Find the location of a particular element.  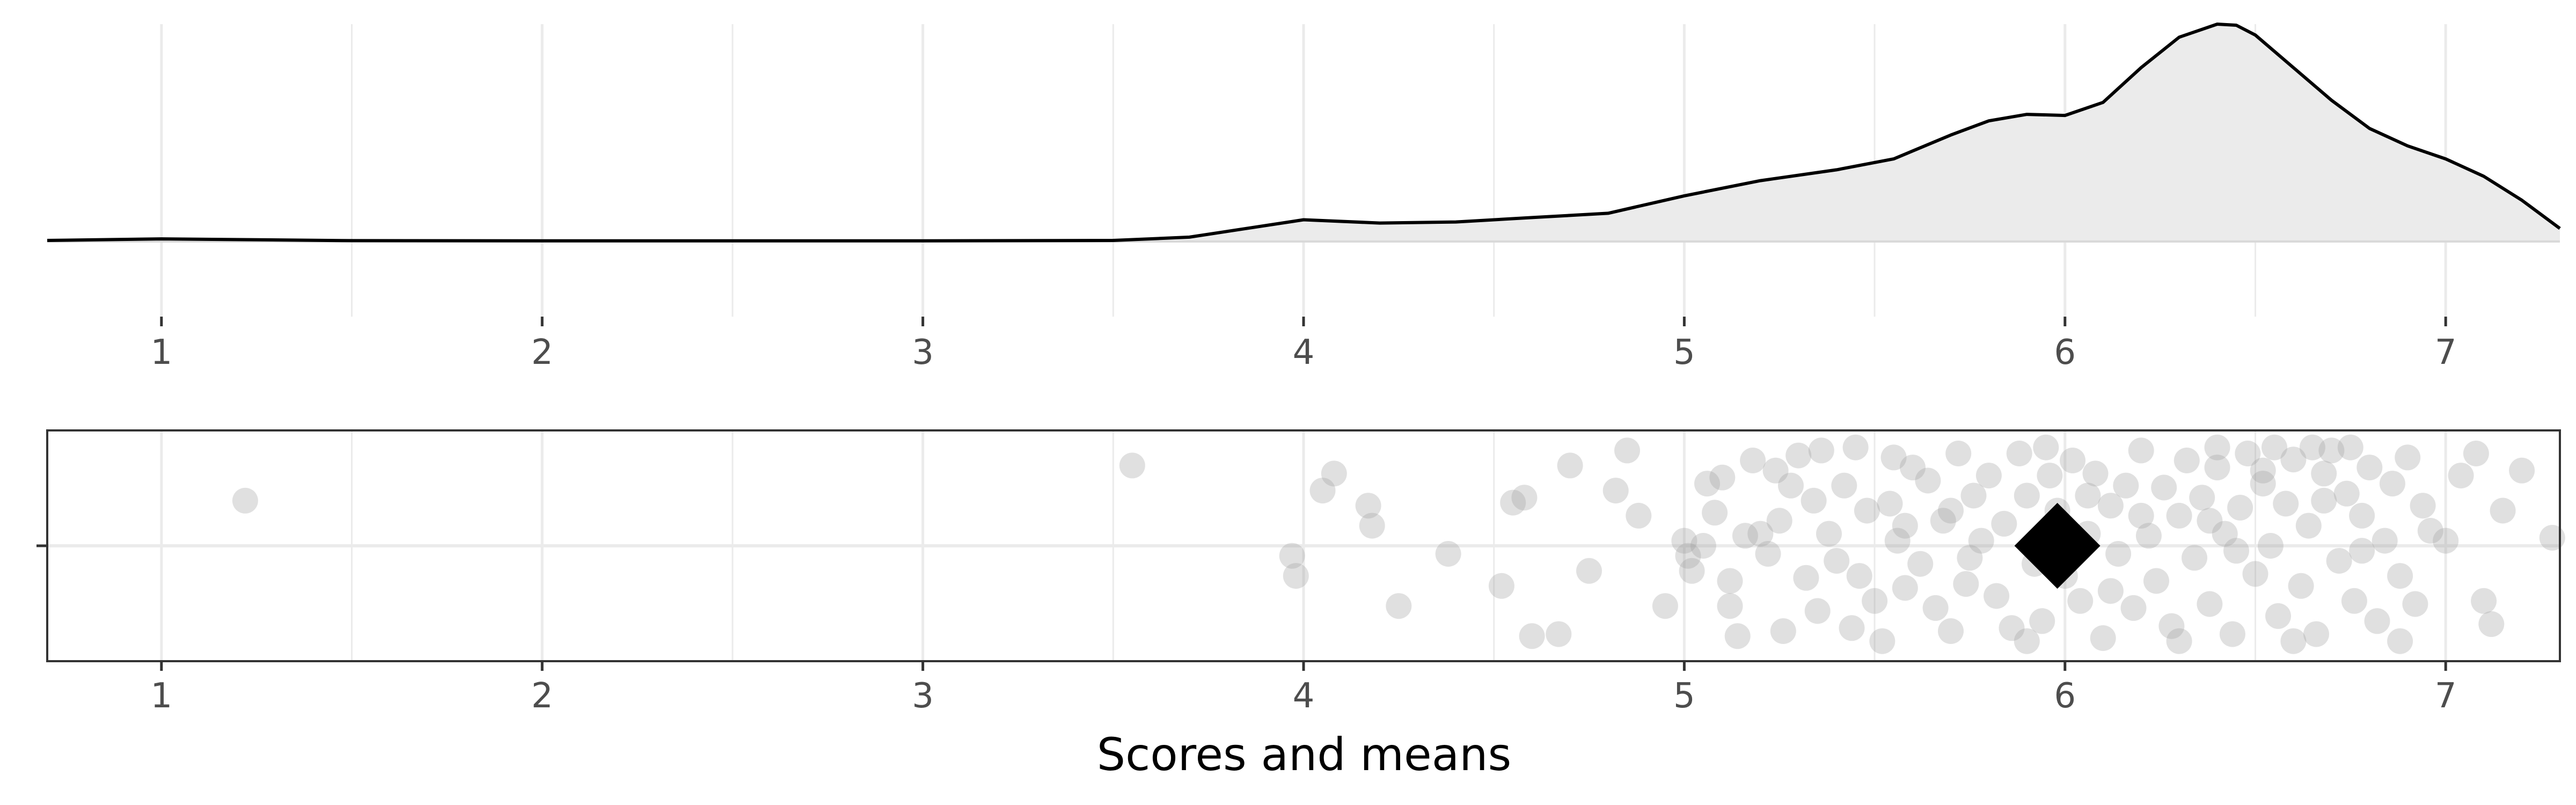

scatter-x-axis: 1 2 3 4 5 6 7 is located at coordinates (1303, 688).